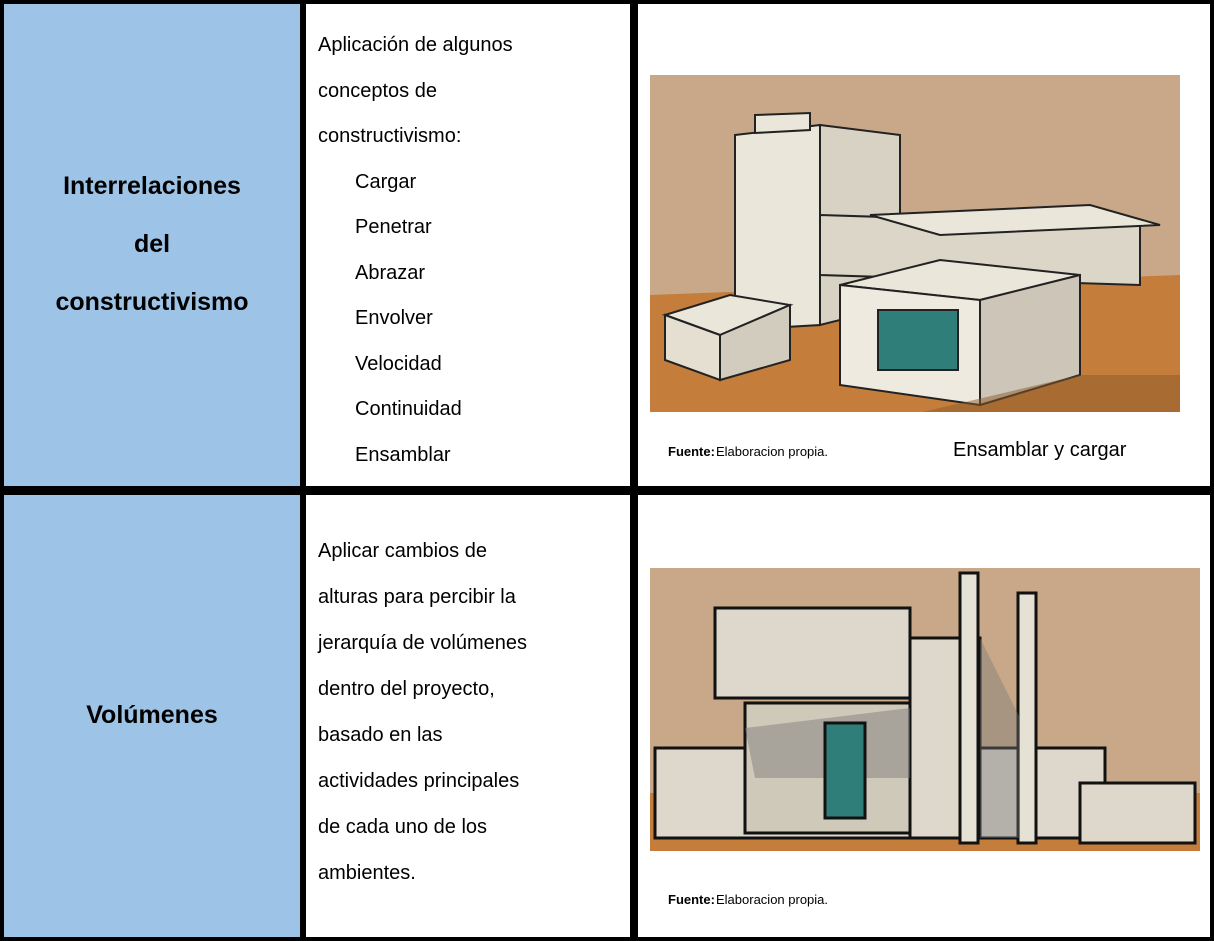 Image resolution: width=1214 pixels, height=941 pixels. I want to click on description-line: ambientes., so click(367, 873).